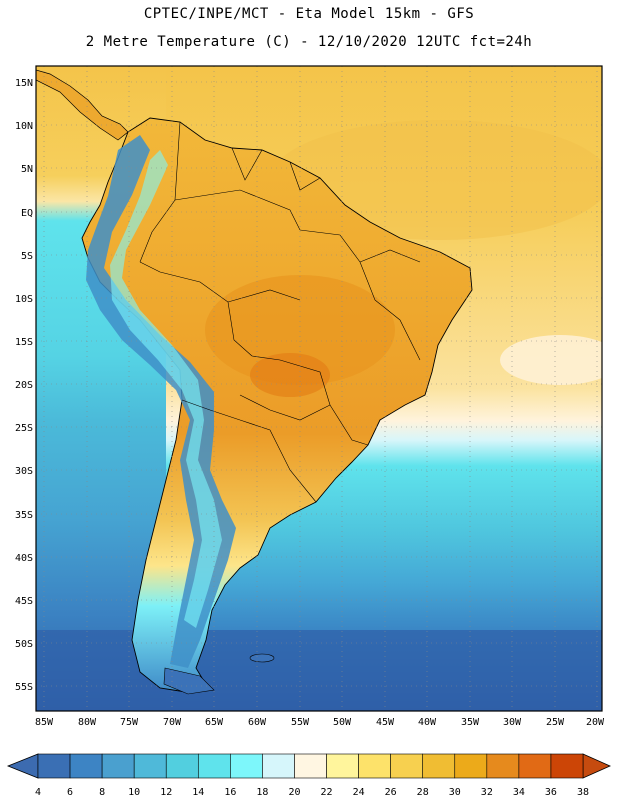 This screenshot has height=800, width=618. Describe the element at coordinates (342, 722) in the screenshot. I see `lon-label: 50W` at that location.